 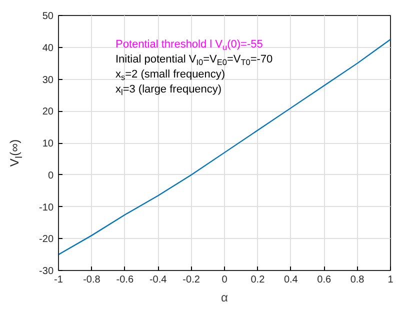 I want to click on y-tick-label: 10, so click(x=48, y=144).